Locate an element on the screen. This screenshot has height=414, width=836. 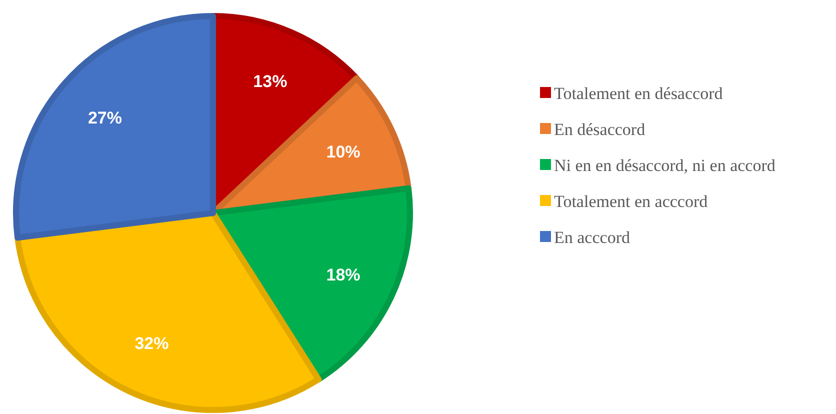
data-label: 13% is located at coordinates (270, 81).